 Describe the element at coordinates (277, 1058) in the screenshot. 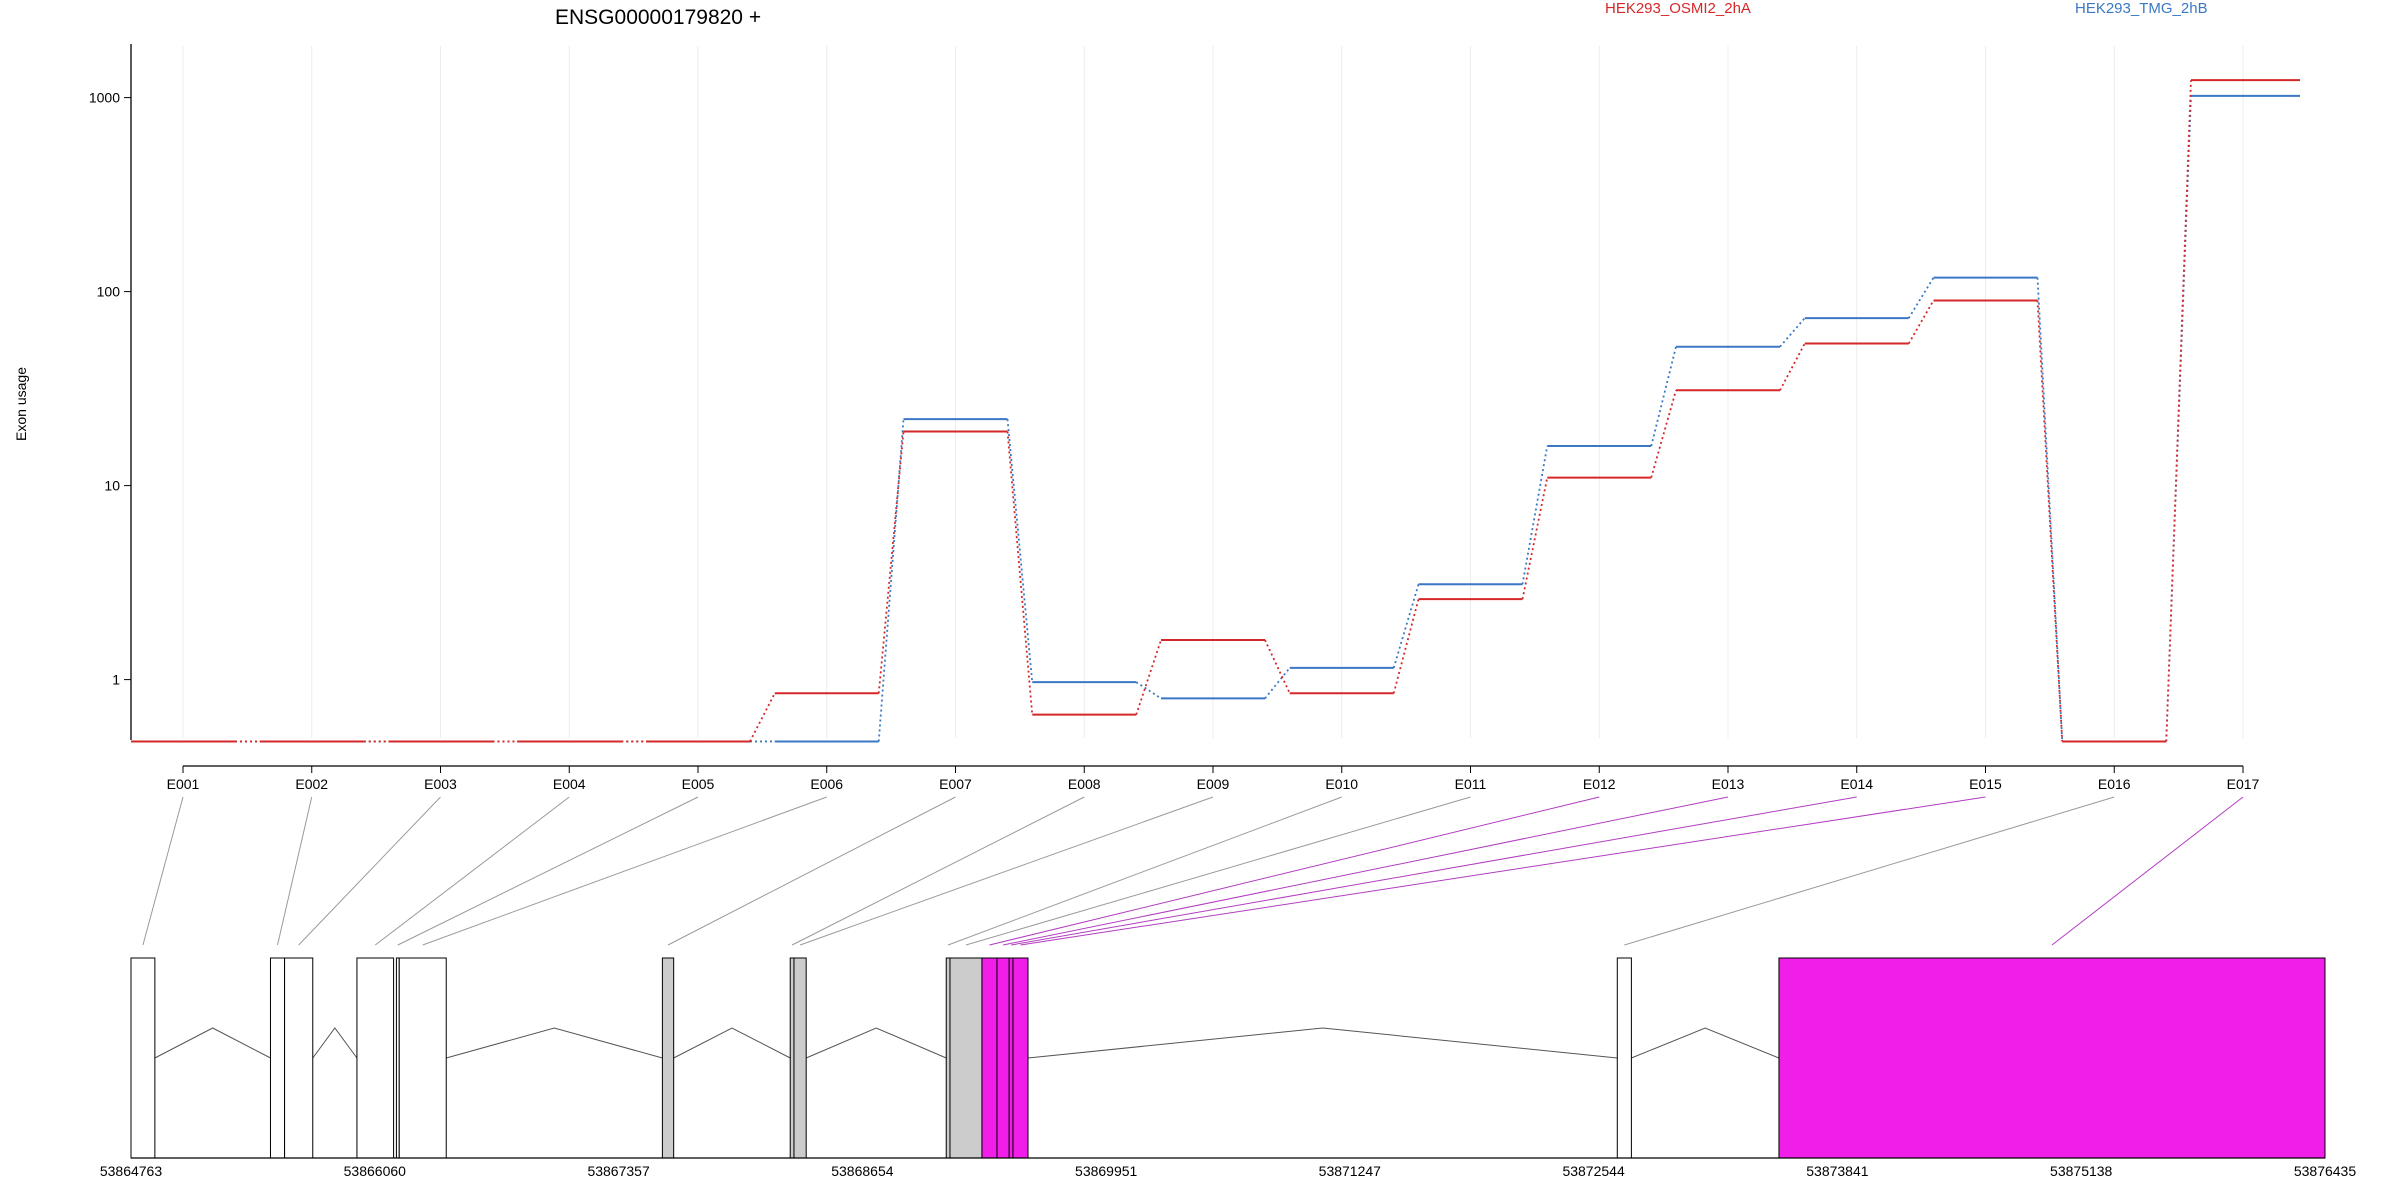

I see `exon-E002` at that location.